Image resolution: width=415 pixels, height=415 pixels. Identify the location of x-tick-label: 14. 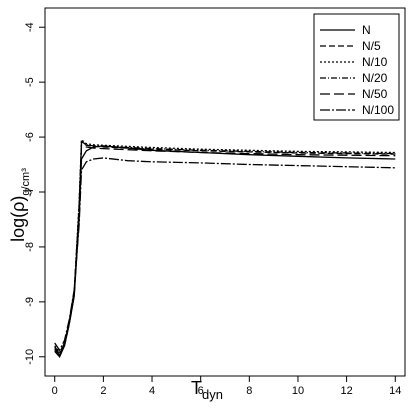
(395, 391).